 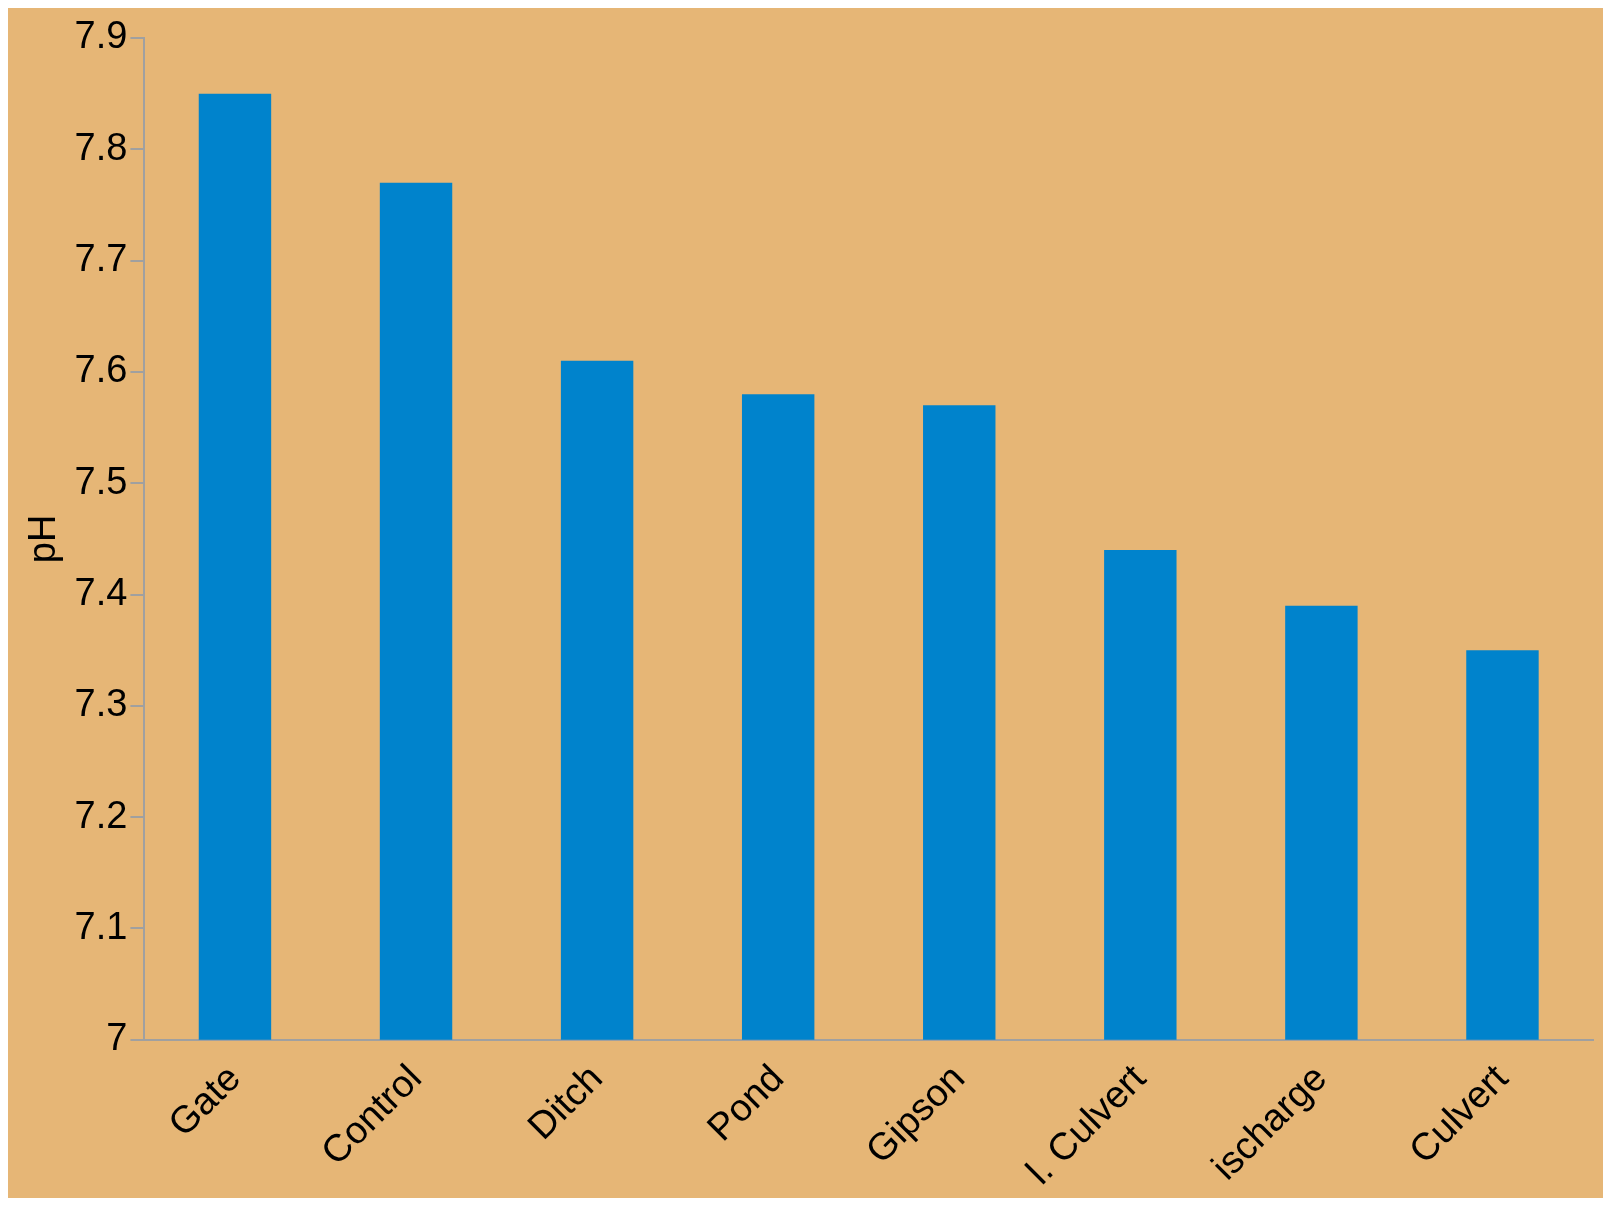 What do you see at coordinates (101, 814) in the screenshot?
I see `y-tick-label: 7.2` at bounding box center [101, 814].